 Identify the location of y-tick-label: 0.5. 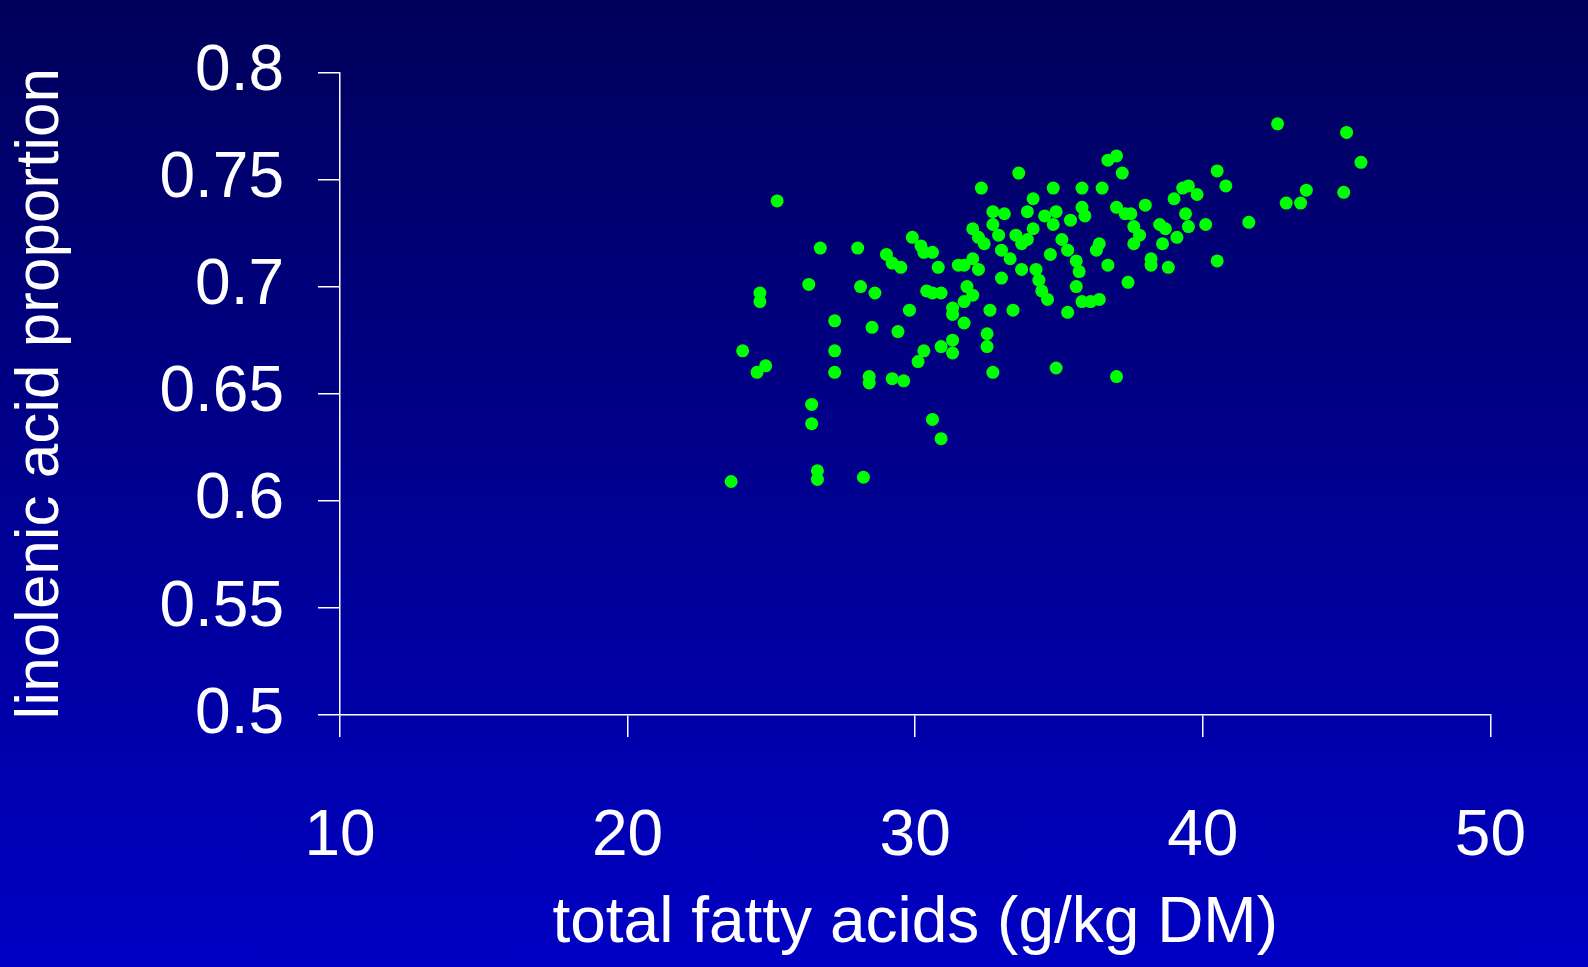
(239, 710).